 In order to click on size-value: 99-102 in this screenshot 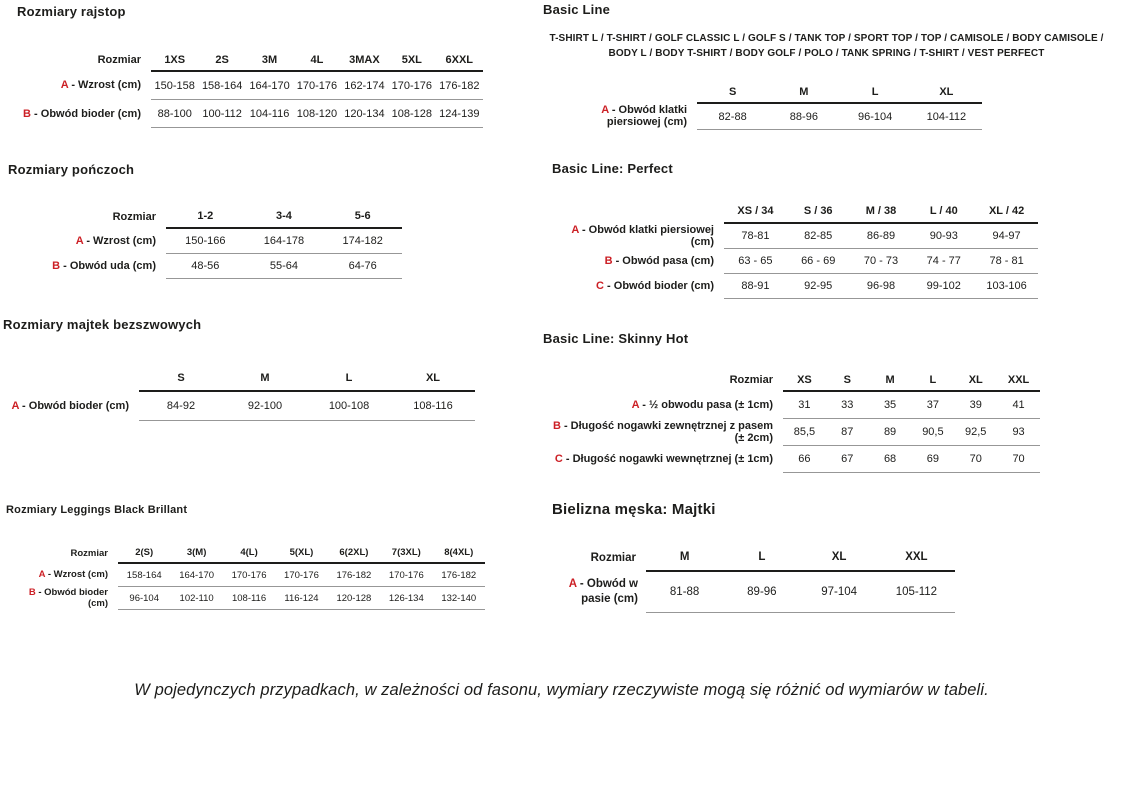, I will do `click(944, 286)`.